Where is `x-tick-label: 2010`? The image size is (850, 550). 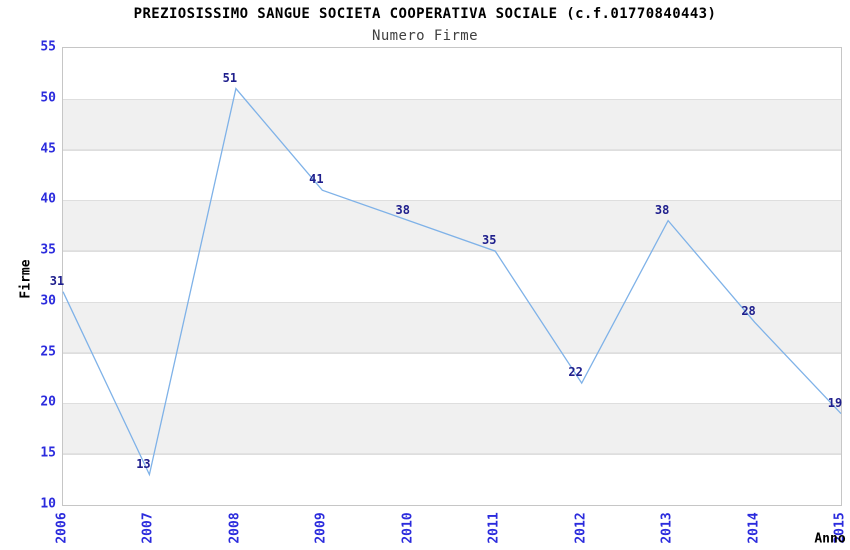
x-tick-label: 2010 is located at coordinates (408, 528).